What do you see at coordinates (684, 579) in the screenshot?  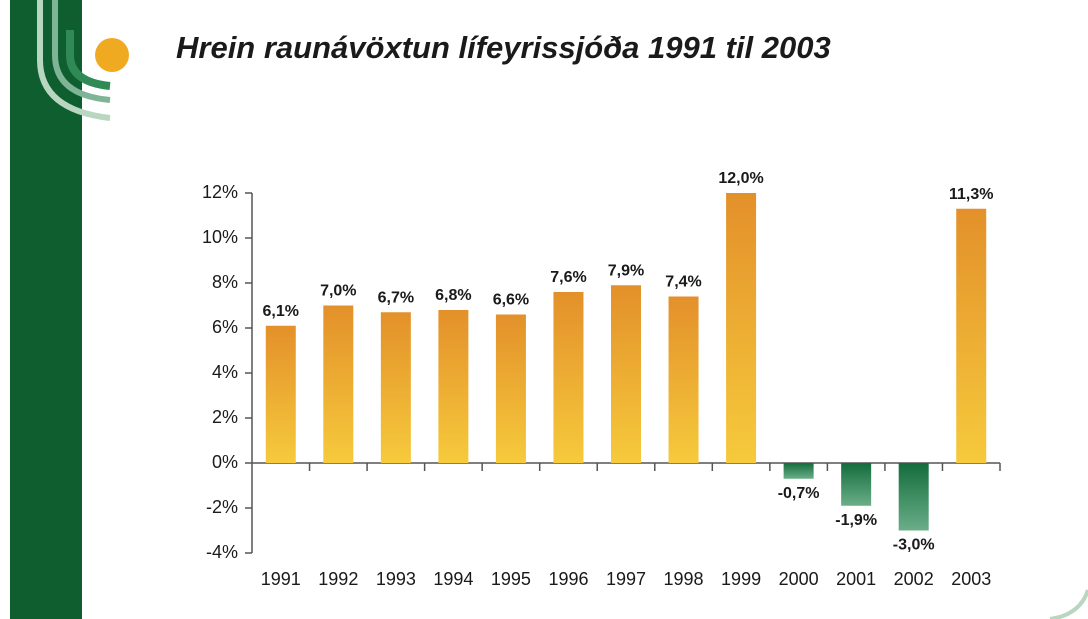 I see `x-tick-label: 1998` at bounding box center [684, 579].